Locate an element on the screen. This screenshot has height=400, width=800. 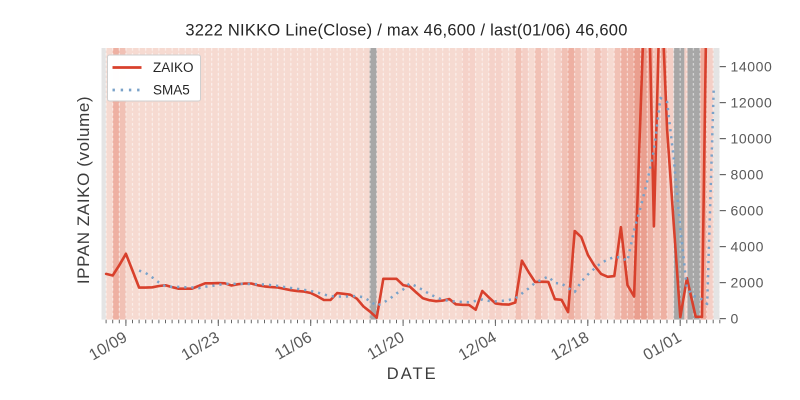
svg-text: DATE is located at coordinates (412, 374).